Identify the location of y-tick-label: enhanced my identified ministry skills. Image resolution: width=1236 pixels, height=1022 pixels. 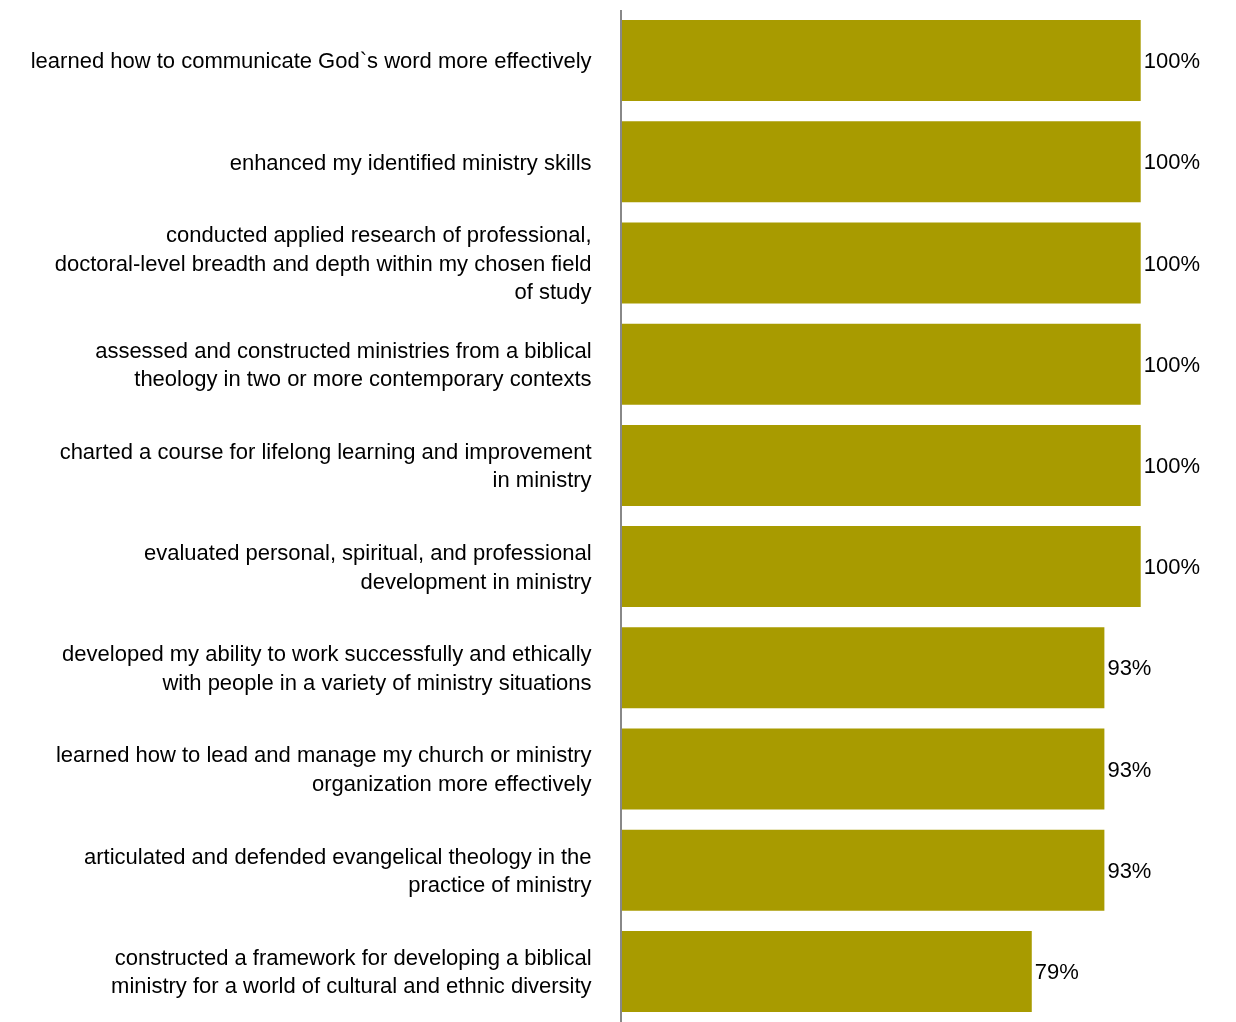
(410, 162).